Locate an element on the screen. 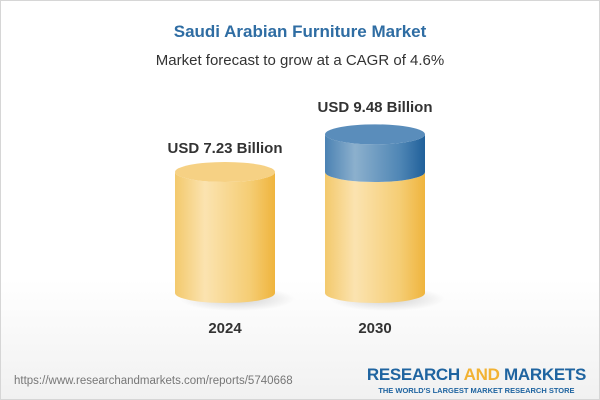 The image size is (600, 400). logo-text-3: MARKETS is located at coordinates (542, 374).